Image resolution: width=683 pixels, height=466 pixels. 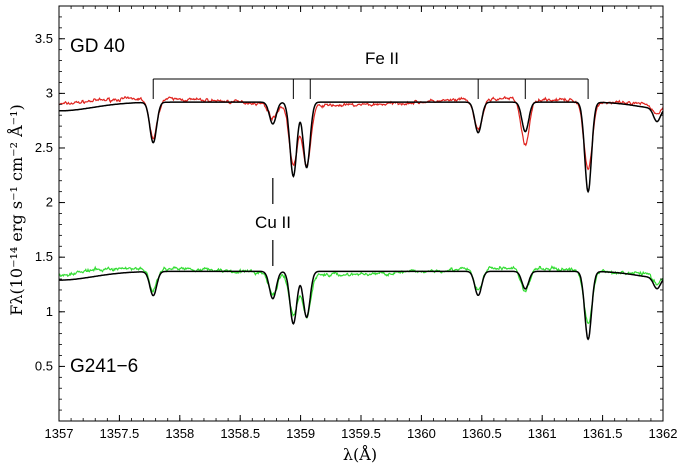 I want to click on x-tick-label: 1361, so click(x=542, y=433).